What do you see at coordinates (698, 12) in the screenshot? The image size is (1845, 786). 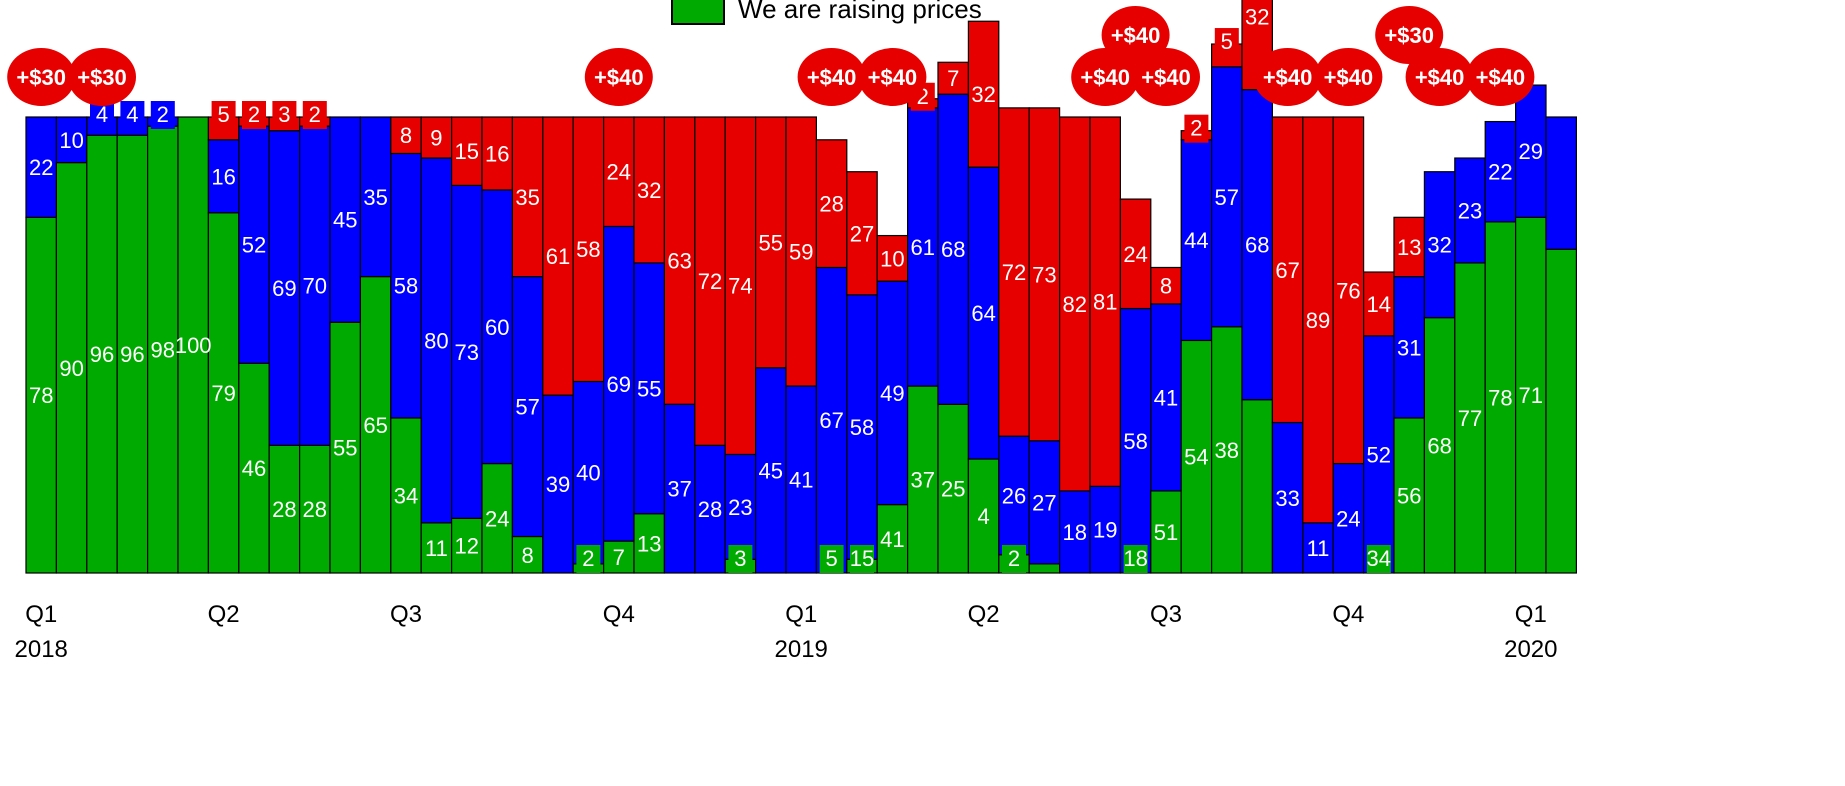 I see `legend-swatch-green` at bounding box center [698, 12].